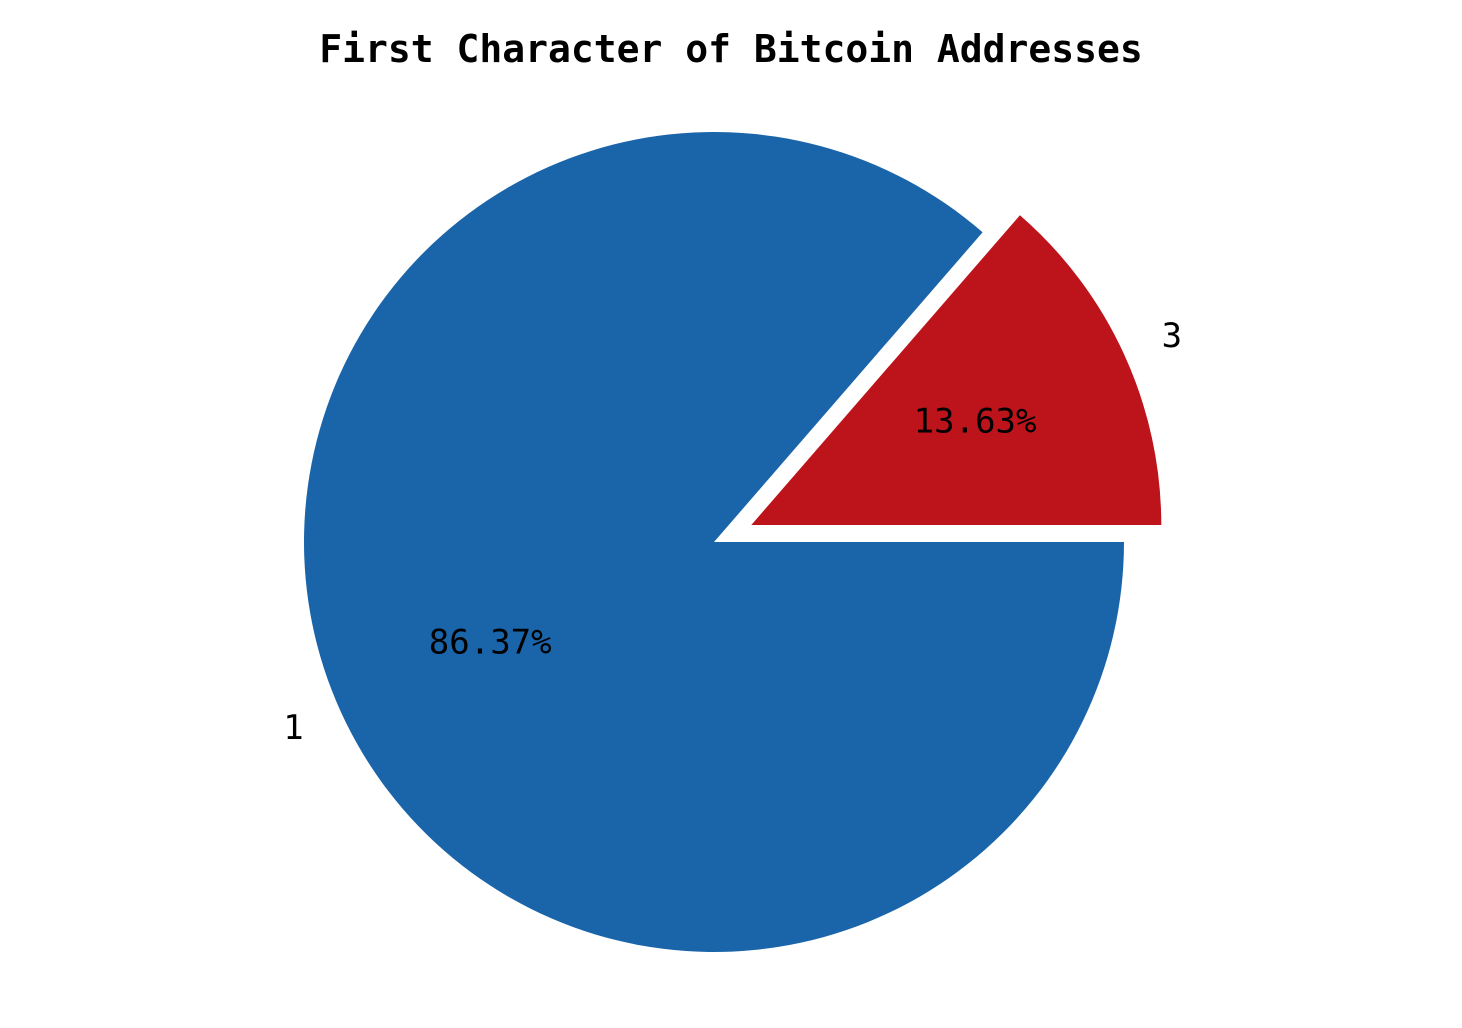 The height and width of the screenshot is (1028, 1462). What do you see at coordinates (1172, 336) in the screenshot?
I see `pie-category-label-3: 3` at bounding box center [1172, 336].